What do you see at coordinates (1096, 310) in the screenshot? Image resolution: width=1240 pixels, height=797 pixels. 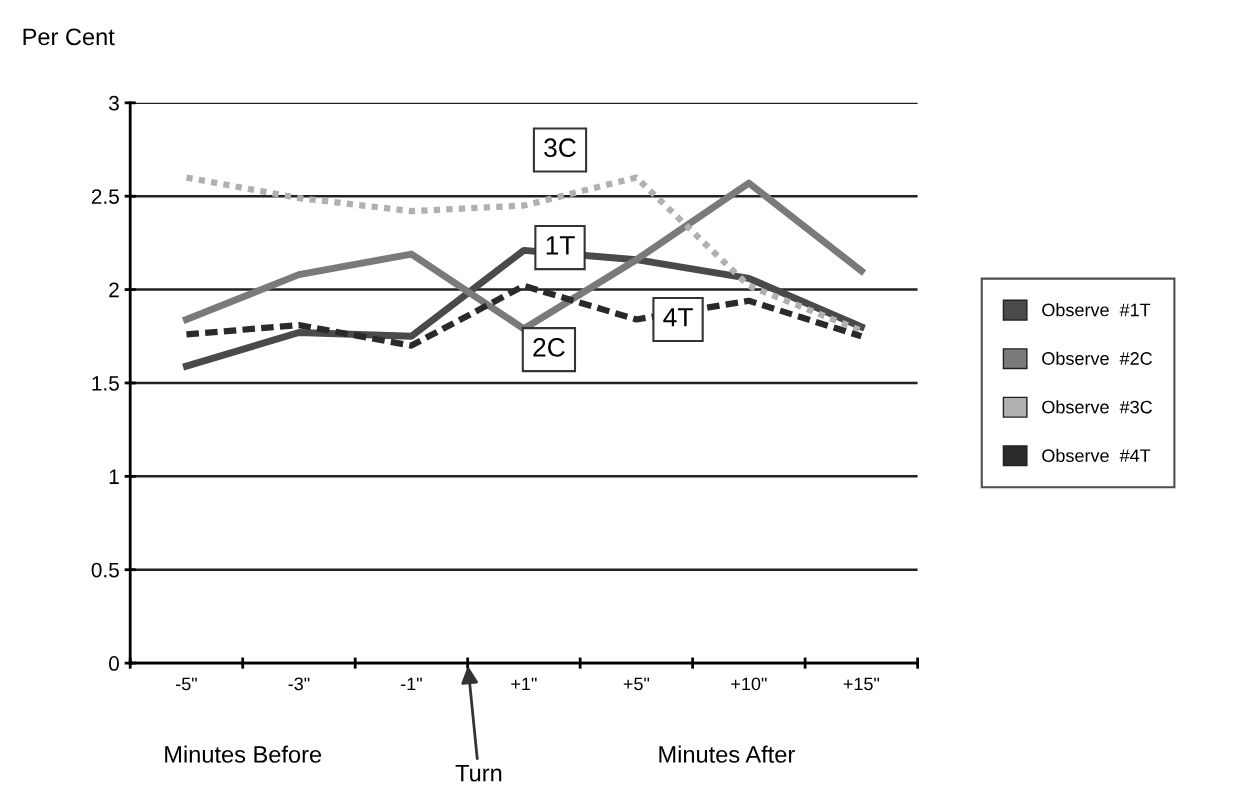 I see `legend-label: Observe #1T` at bounding box center [1096, 310].